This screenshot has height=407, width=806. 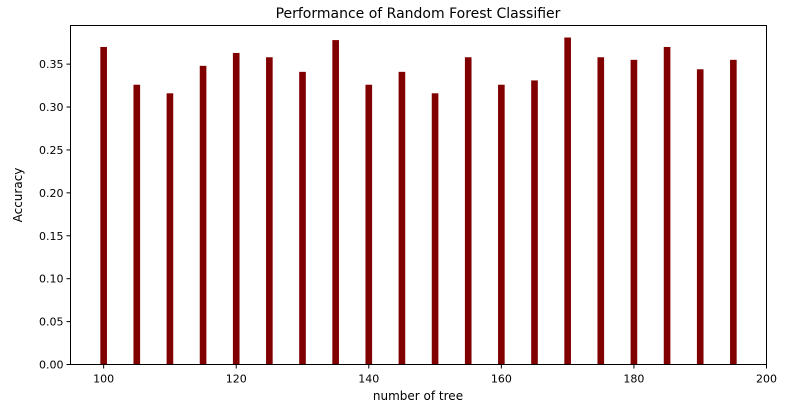 What do you see at coordinates (51, 279) in the screenshot?
I see `y-tick-label: 0.10` at bounding box center [51, 279].